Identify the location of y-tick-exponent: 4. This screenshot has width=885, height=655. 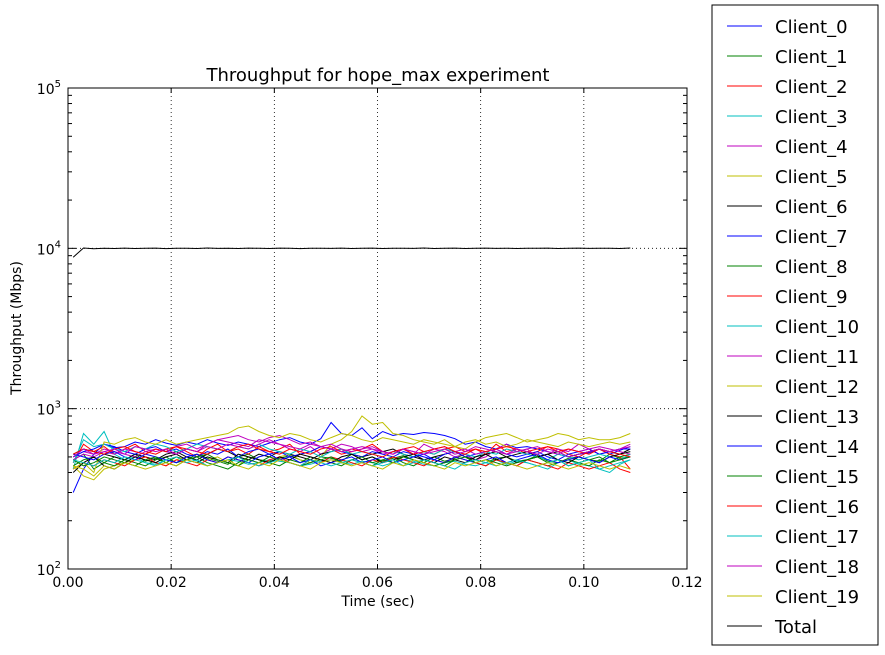
(58, 244).